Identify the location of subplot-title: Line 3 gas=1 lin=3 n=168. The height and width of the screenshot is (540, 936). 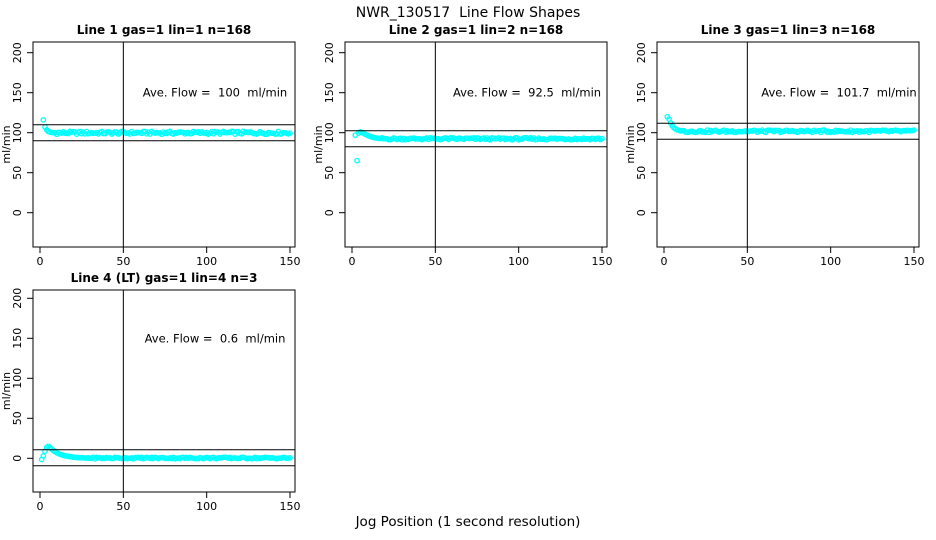
(788, 30).